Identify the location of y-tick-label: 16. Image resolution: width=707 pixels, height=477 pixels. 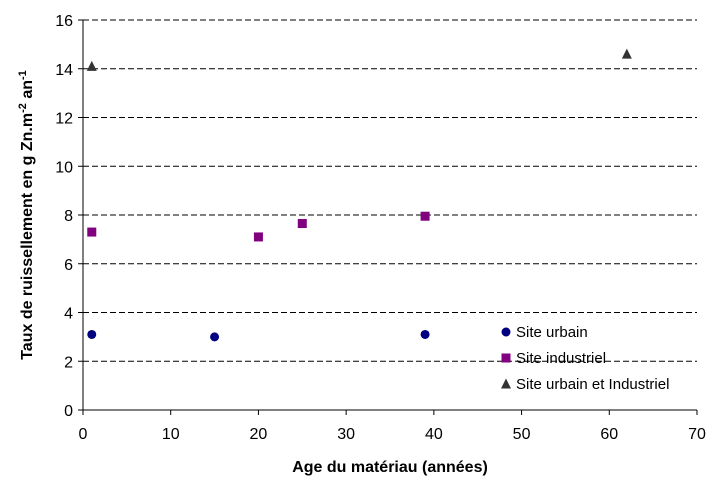
(64, 21).